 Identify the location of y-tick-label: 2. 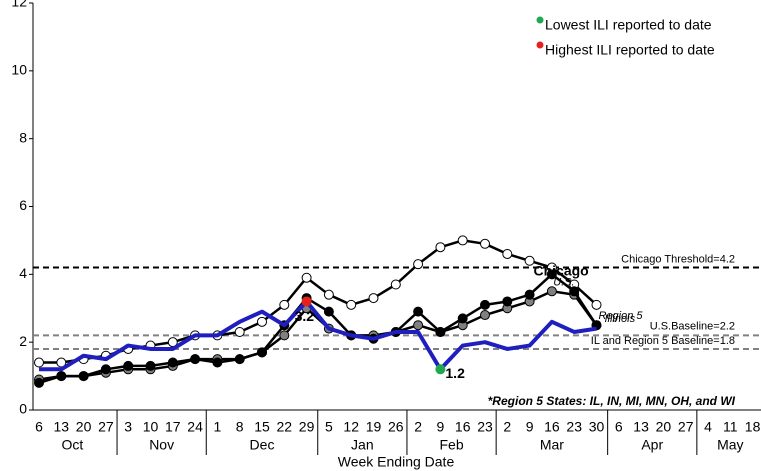
(23, 341).